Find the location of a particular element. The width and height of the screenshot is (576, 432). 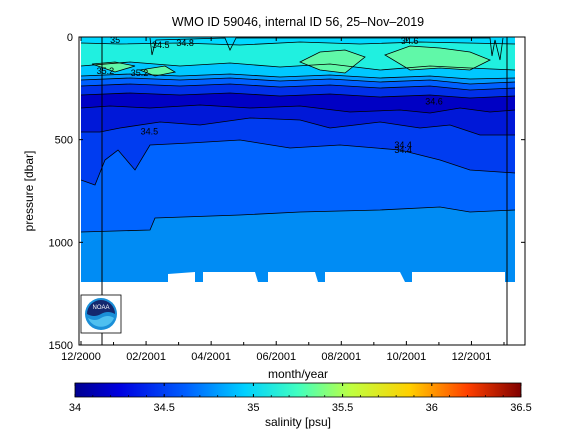

colorbar-tick-label: 35 is located at coordinates (253, 408).